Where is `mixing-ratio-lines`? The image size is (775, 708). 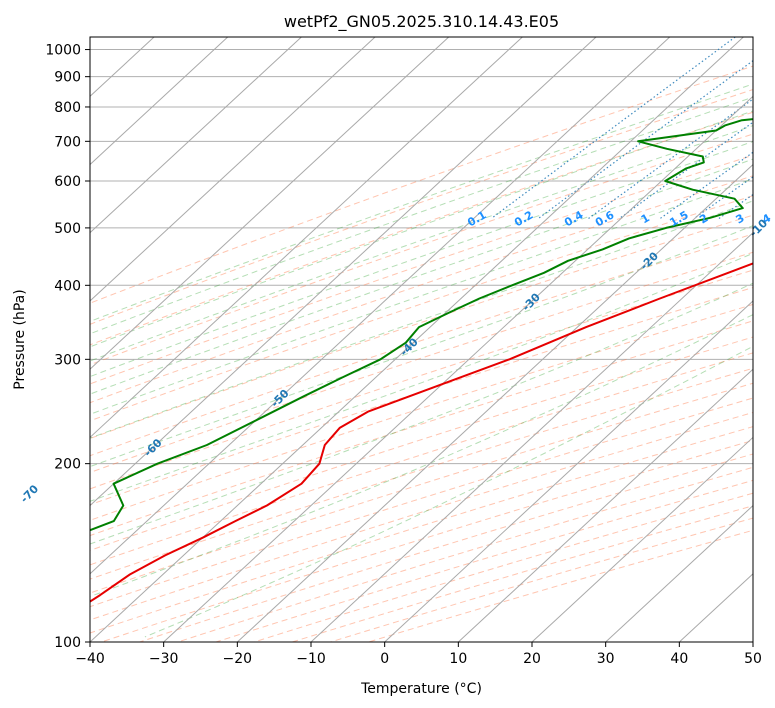
mixing-ratio-lines is located at coordinates (621, 128).